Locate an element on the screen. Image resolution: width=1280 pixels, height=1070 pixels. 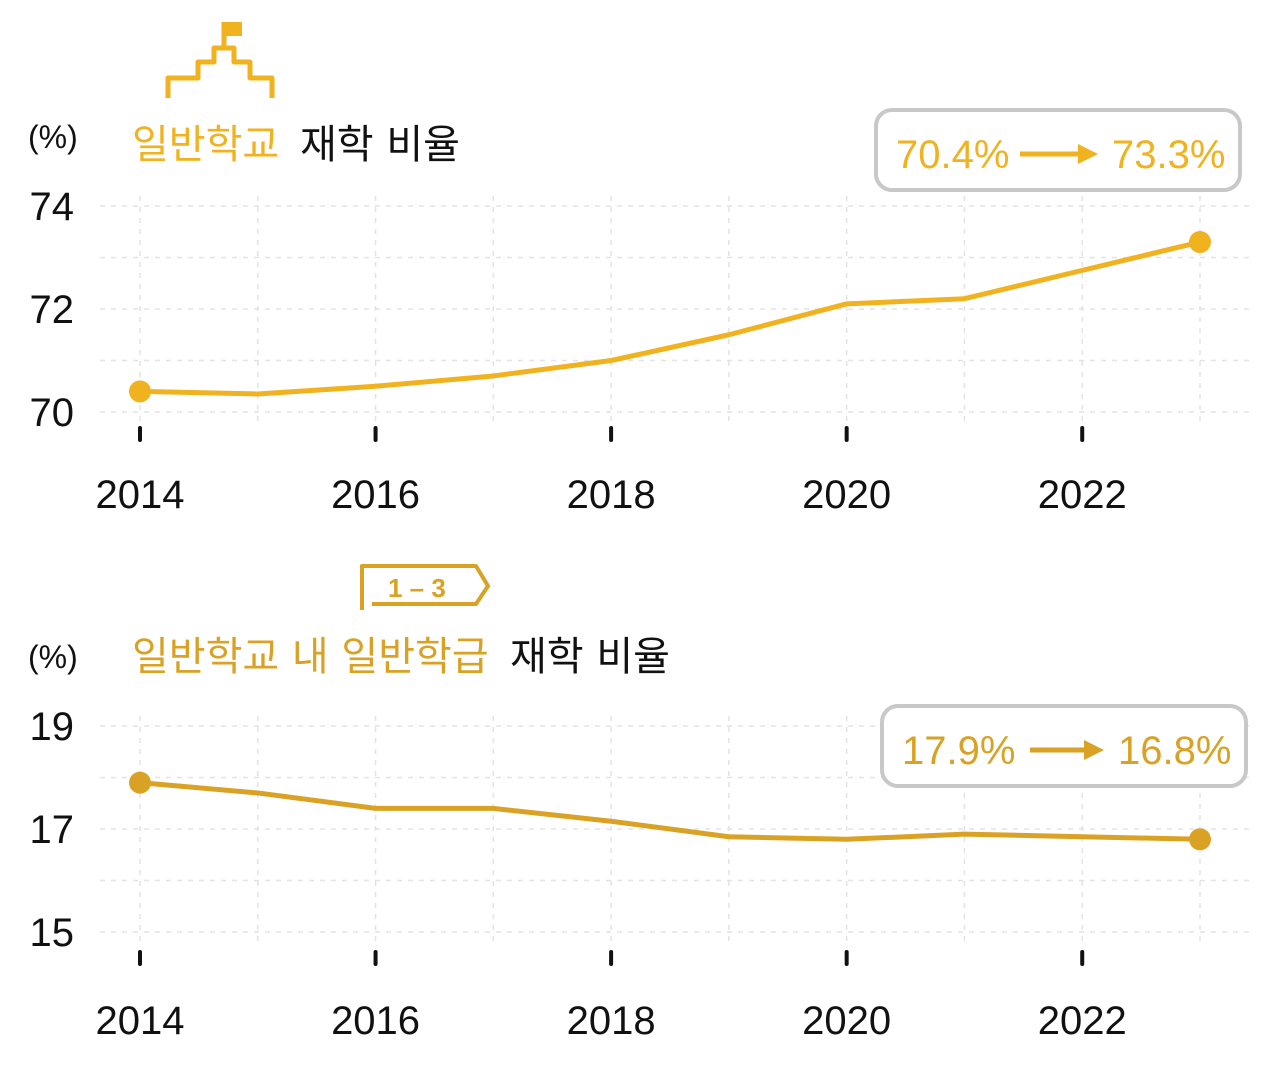
change-callout: 70.4% 73.3% is located at coordinates (1058, 150).